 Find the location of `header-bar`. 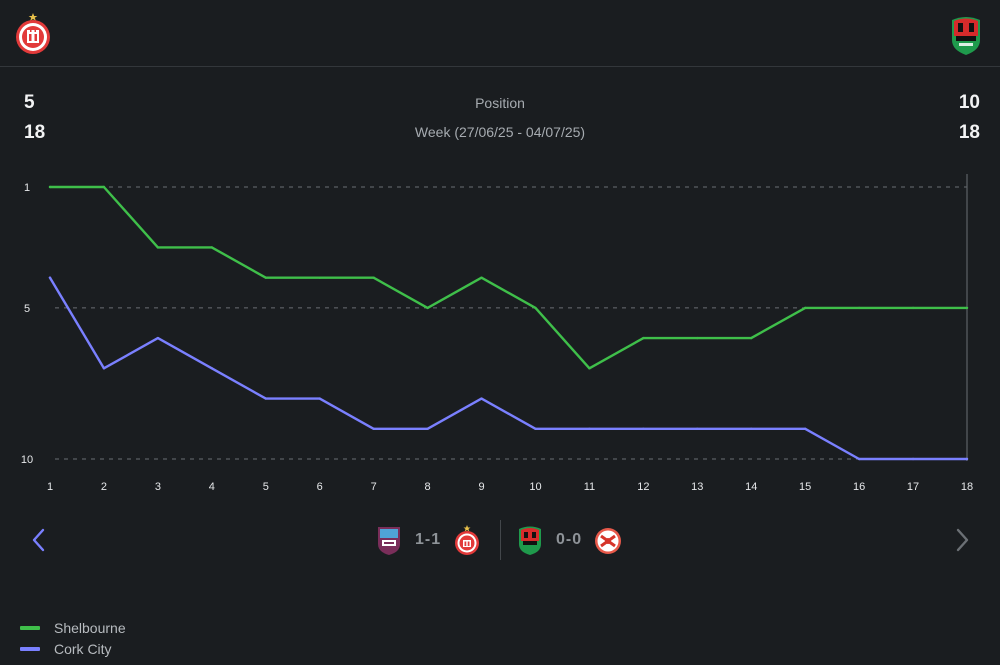

header-bar is located at coordinates (500, 33).